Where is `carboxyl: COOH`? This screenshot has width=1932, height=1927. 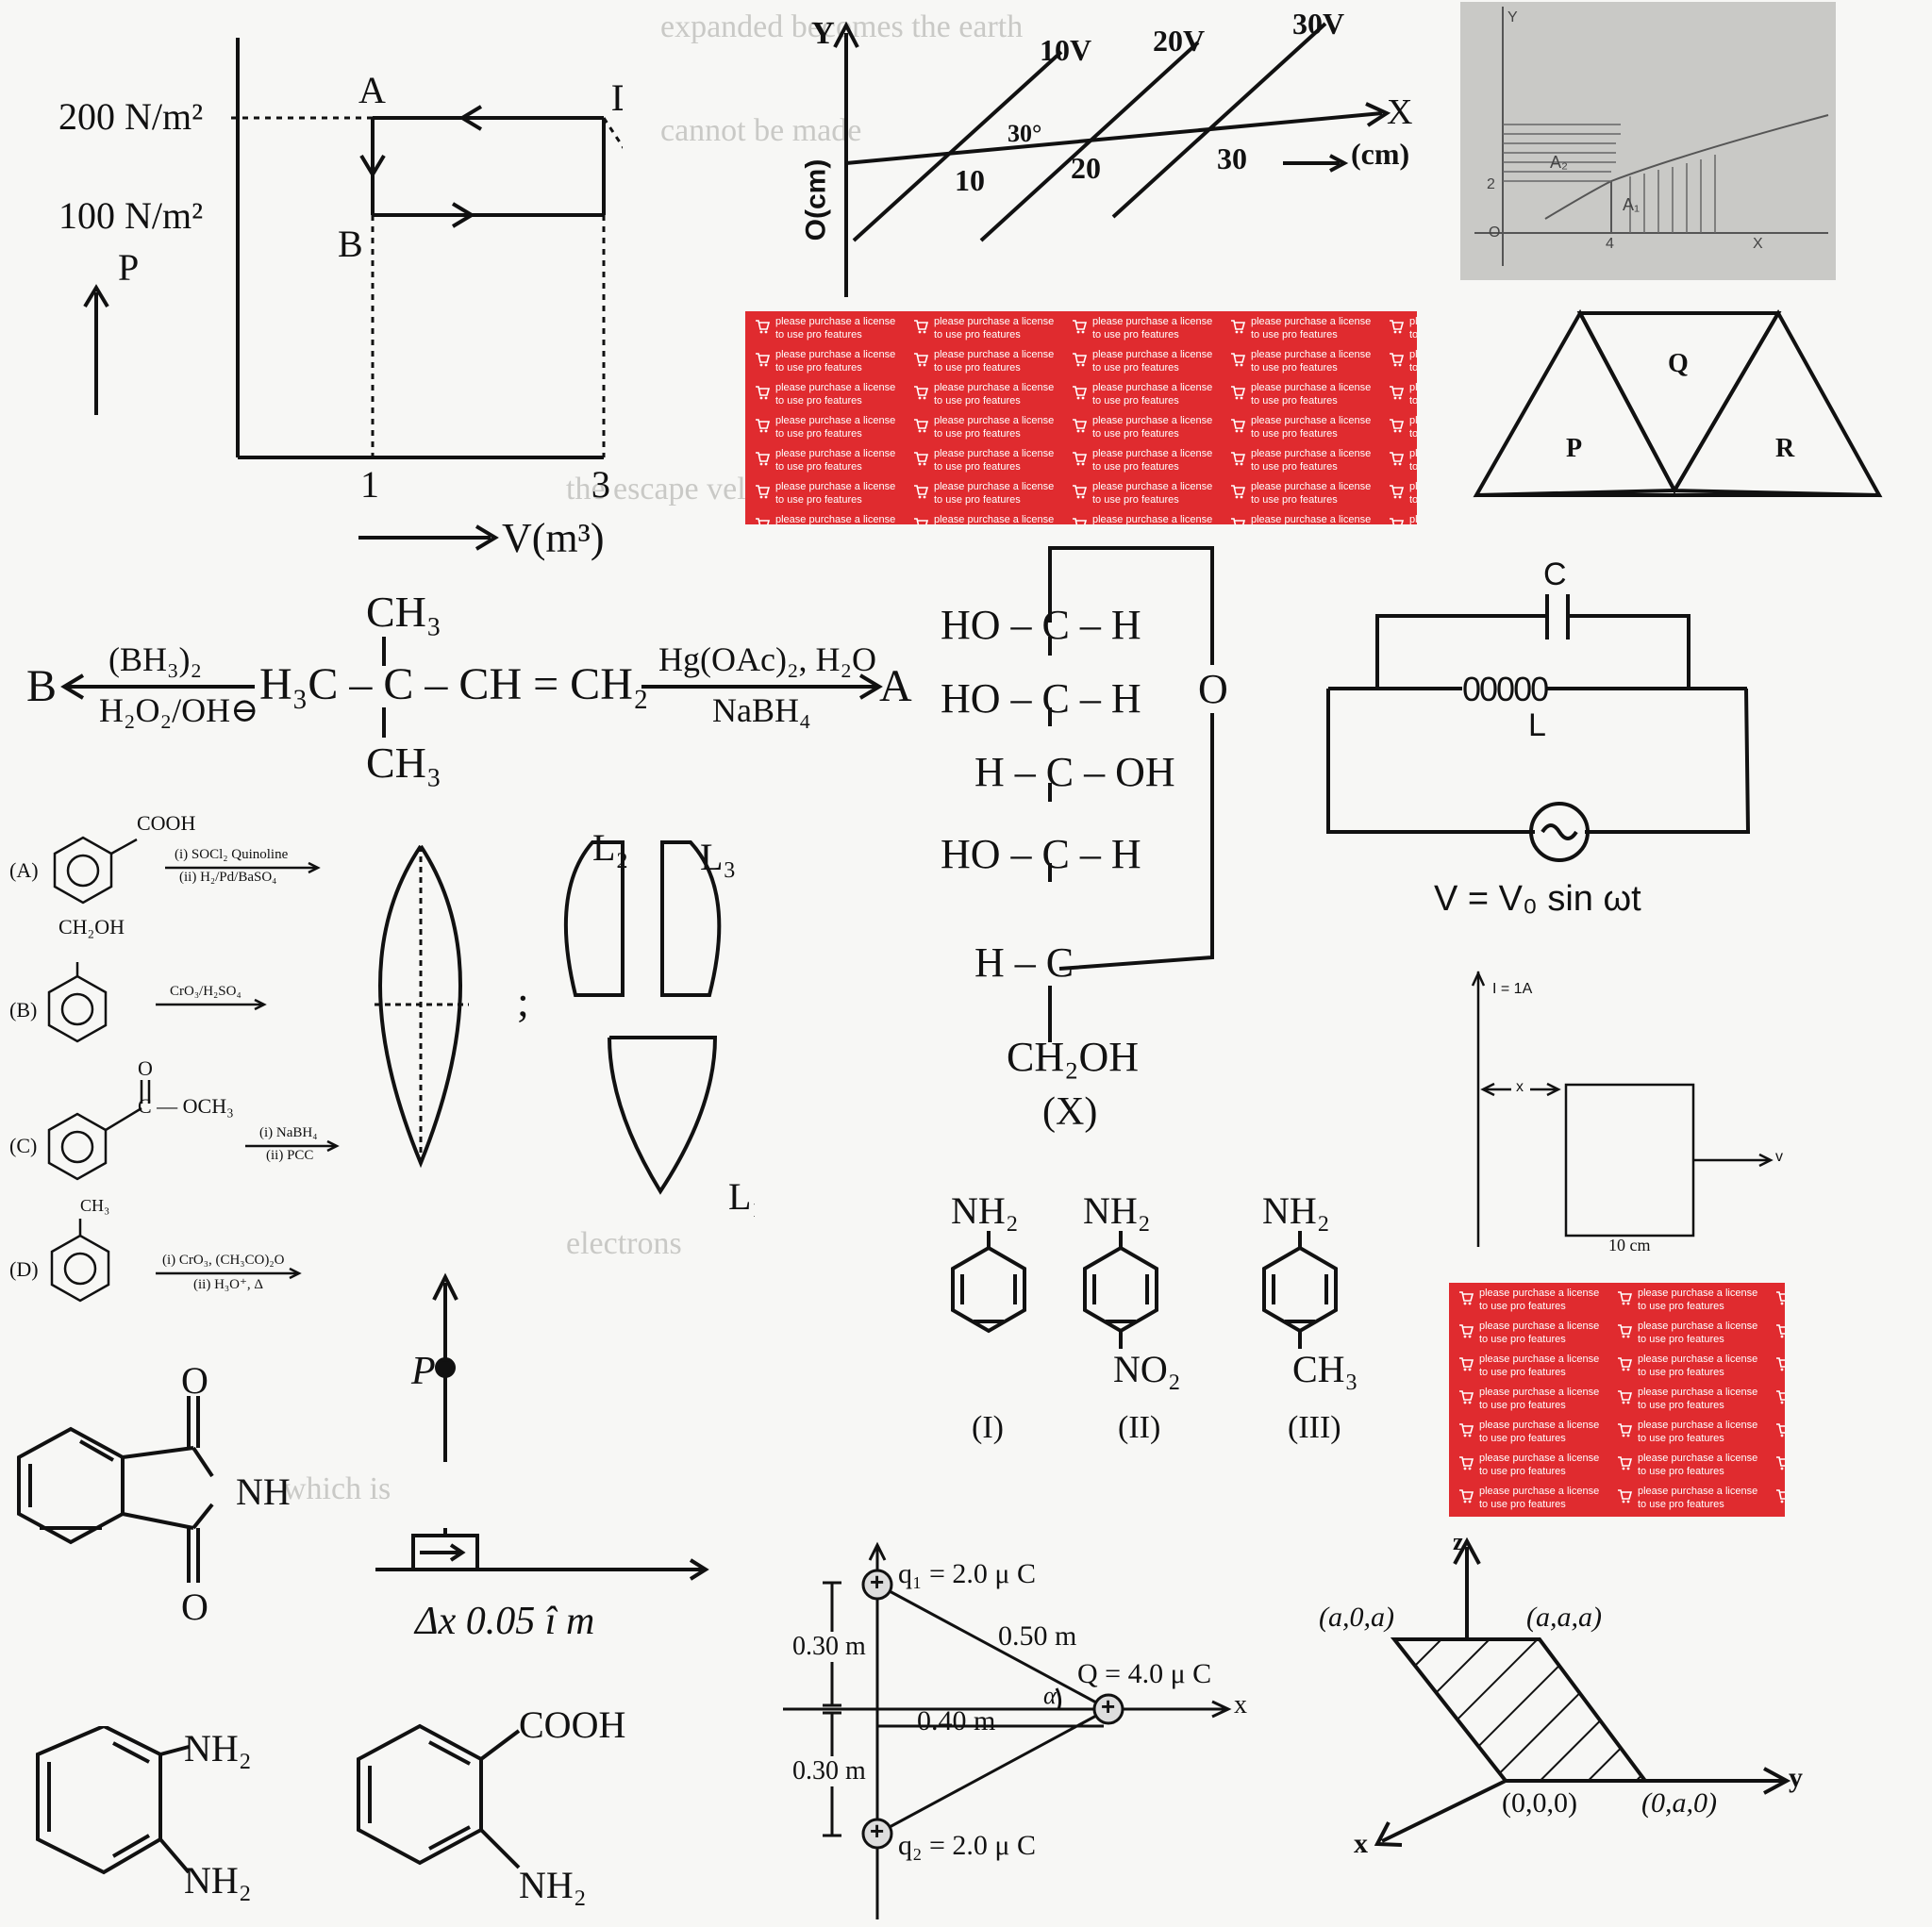
carboxyl: COOH is located at coordinates (572, 1724).